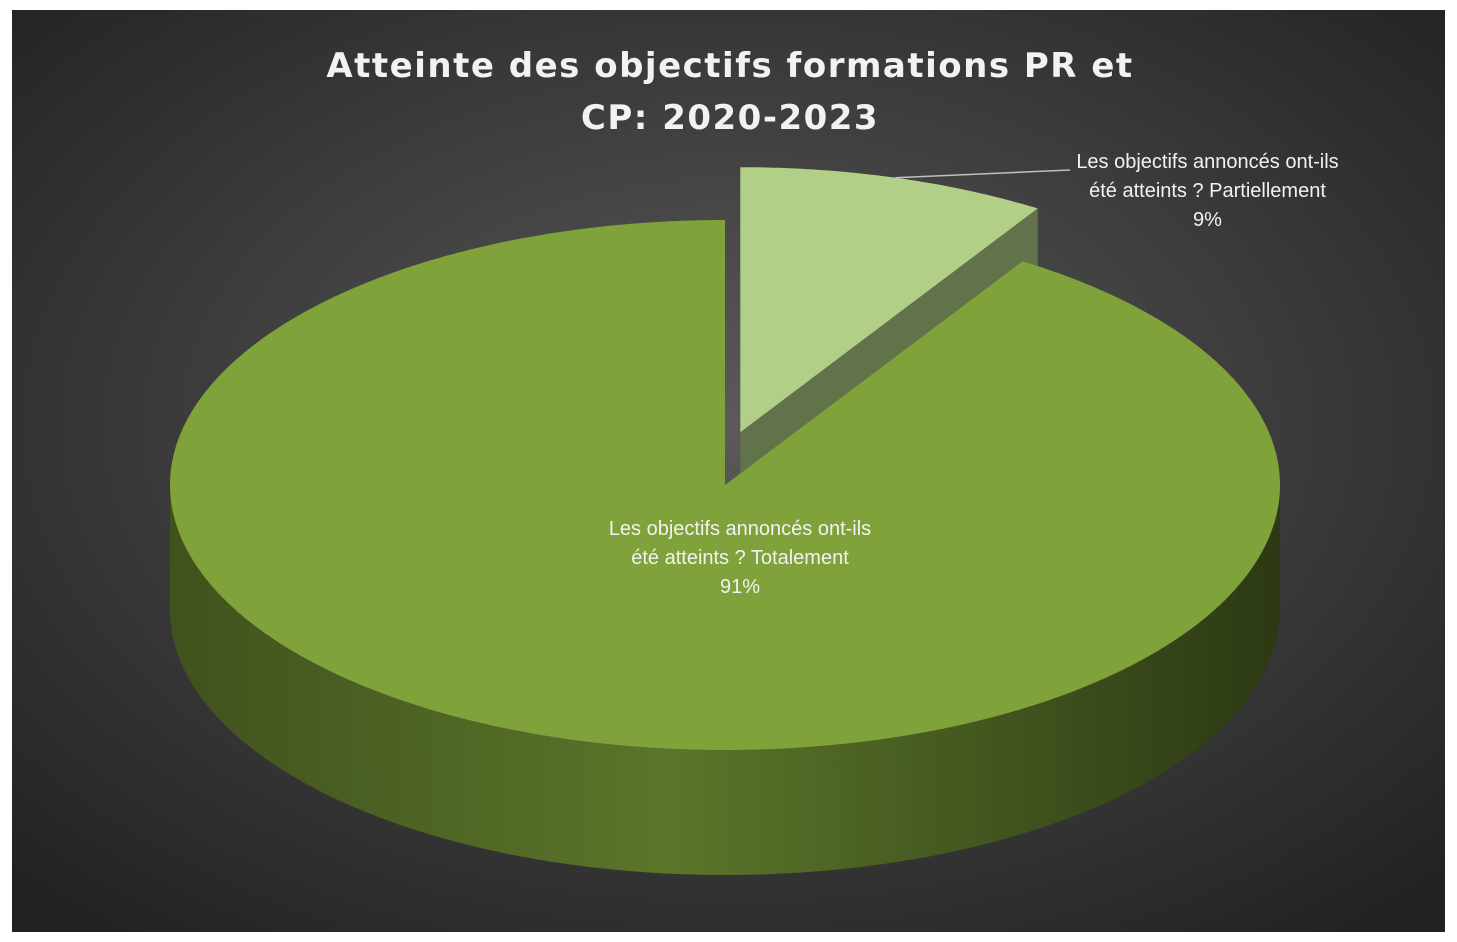 The image size is (1457, 942). I want to click on slice, so click(889, 300).